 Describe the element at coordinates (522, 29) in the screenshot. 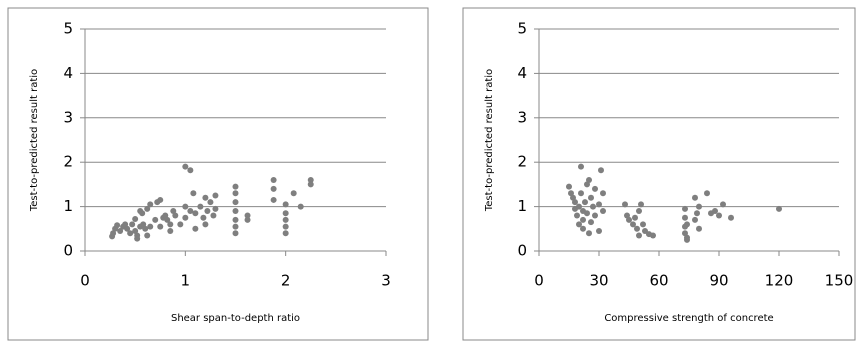

I see `y-tick-label: 5` at that location.